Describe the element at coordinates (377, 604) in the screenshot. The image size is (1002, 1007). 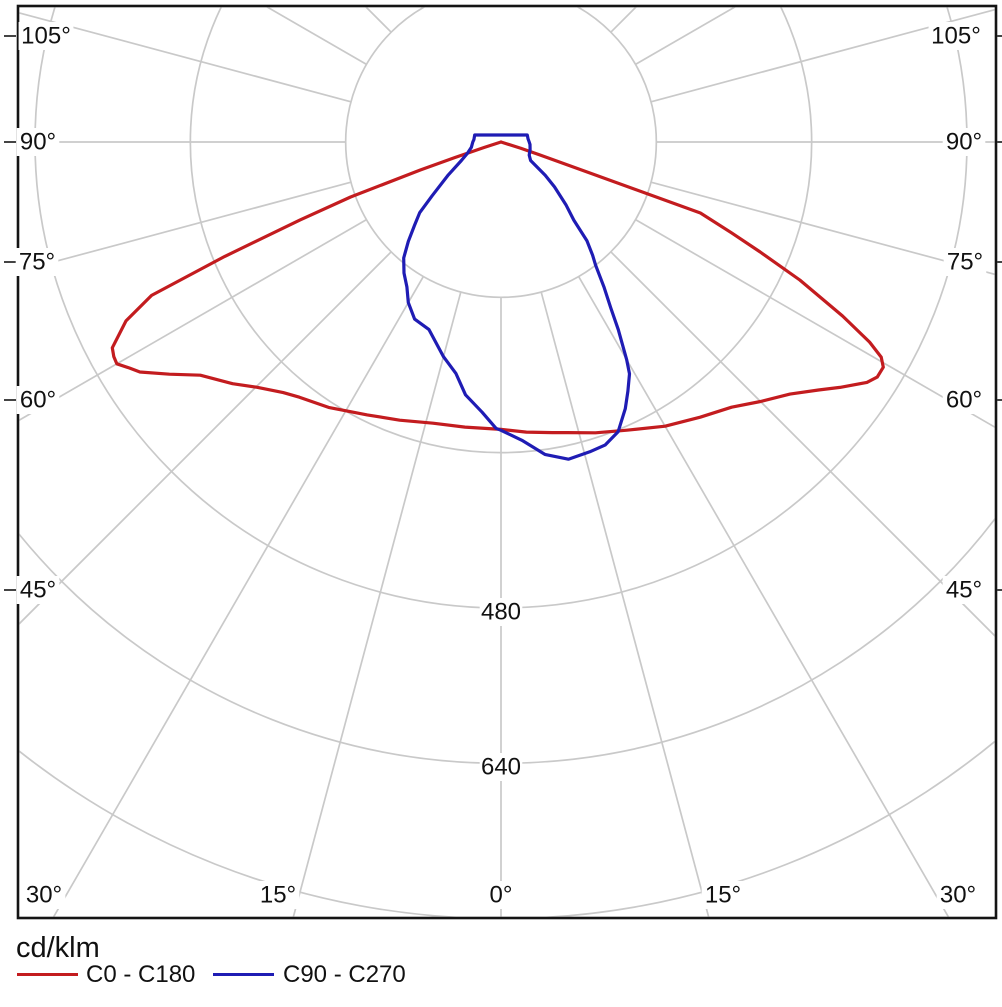
I see `grid-ray--15` at that location.